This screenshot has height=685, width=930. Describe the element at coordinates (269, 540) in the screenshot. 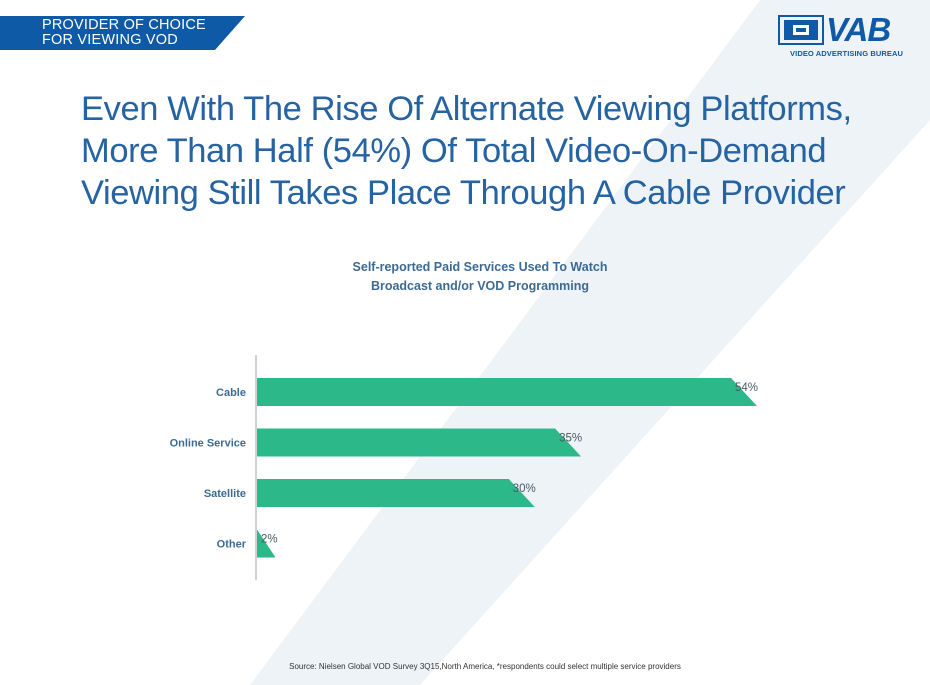

I see `value-label: 2%` at that location.